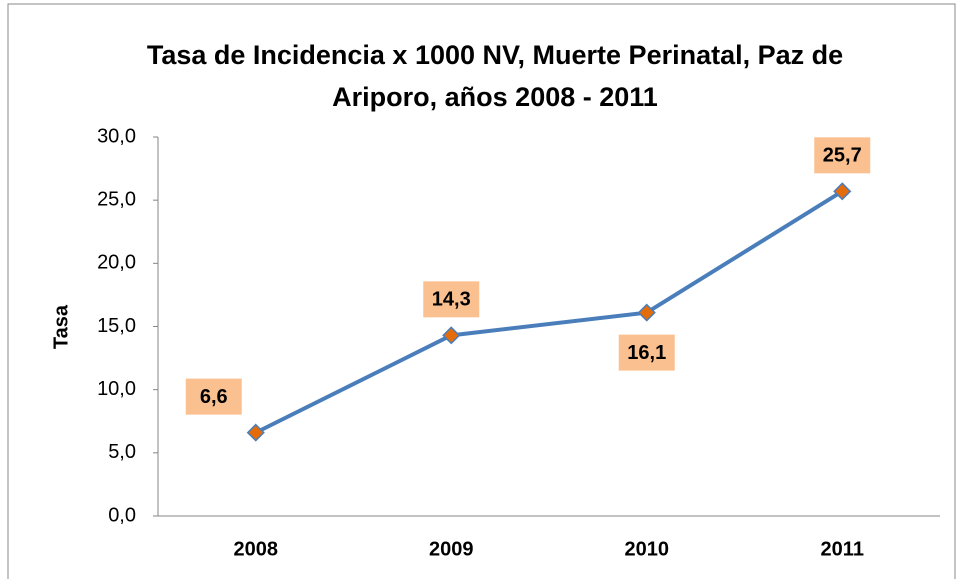  Describe the element at coordinates (451, 549) in the screenshot. I see `x-tick-label: 2009` at that location.